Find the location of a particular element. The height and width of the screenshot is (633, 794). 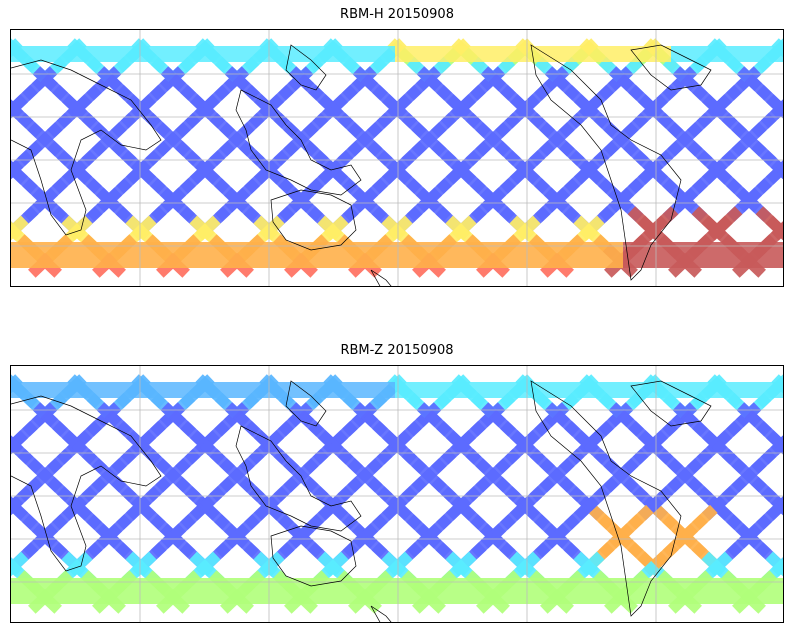

swath-track-segment is located at coordinates (17, 505).